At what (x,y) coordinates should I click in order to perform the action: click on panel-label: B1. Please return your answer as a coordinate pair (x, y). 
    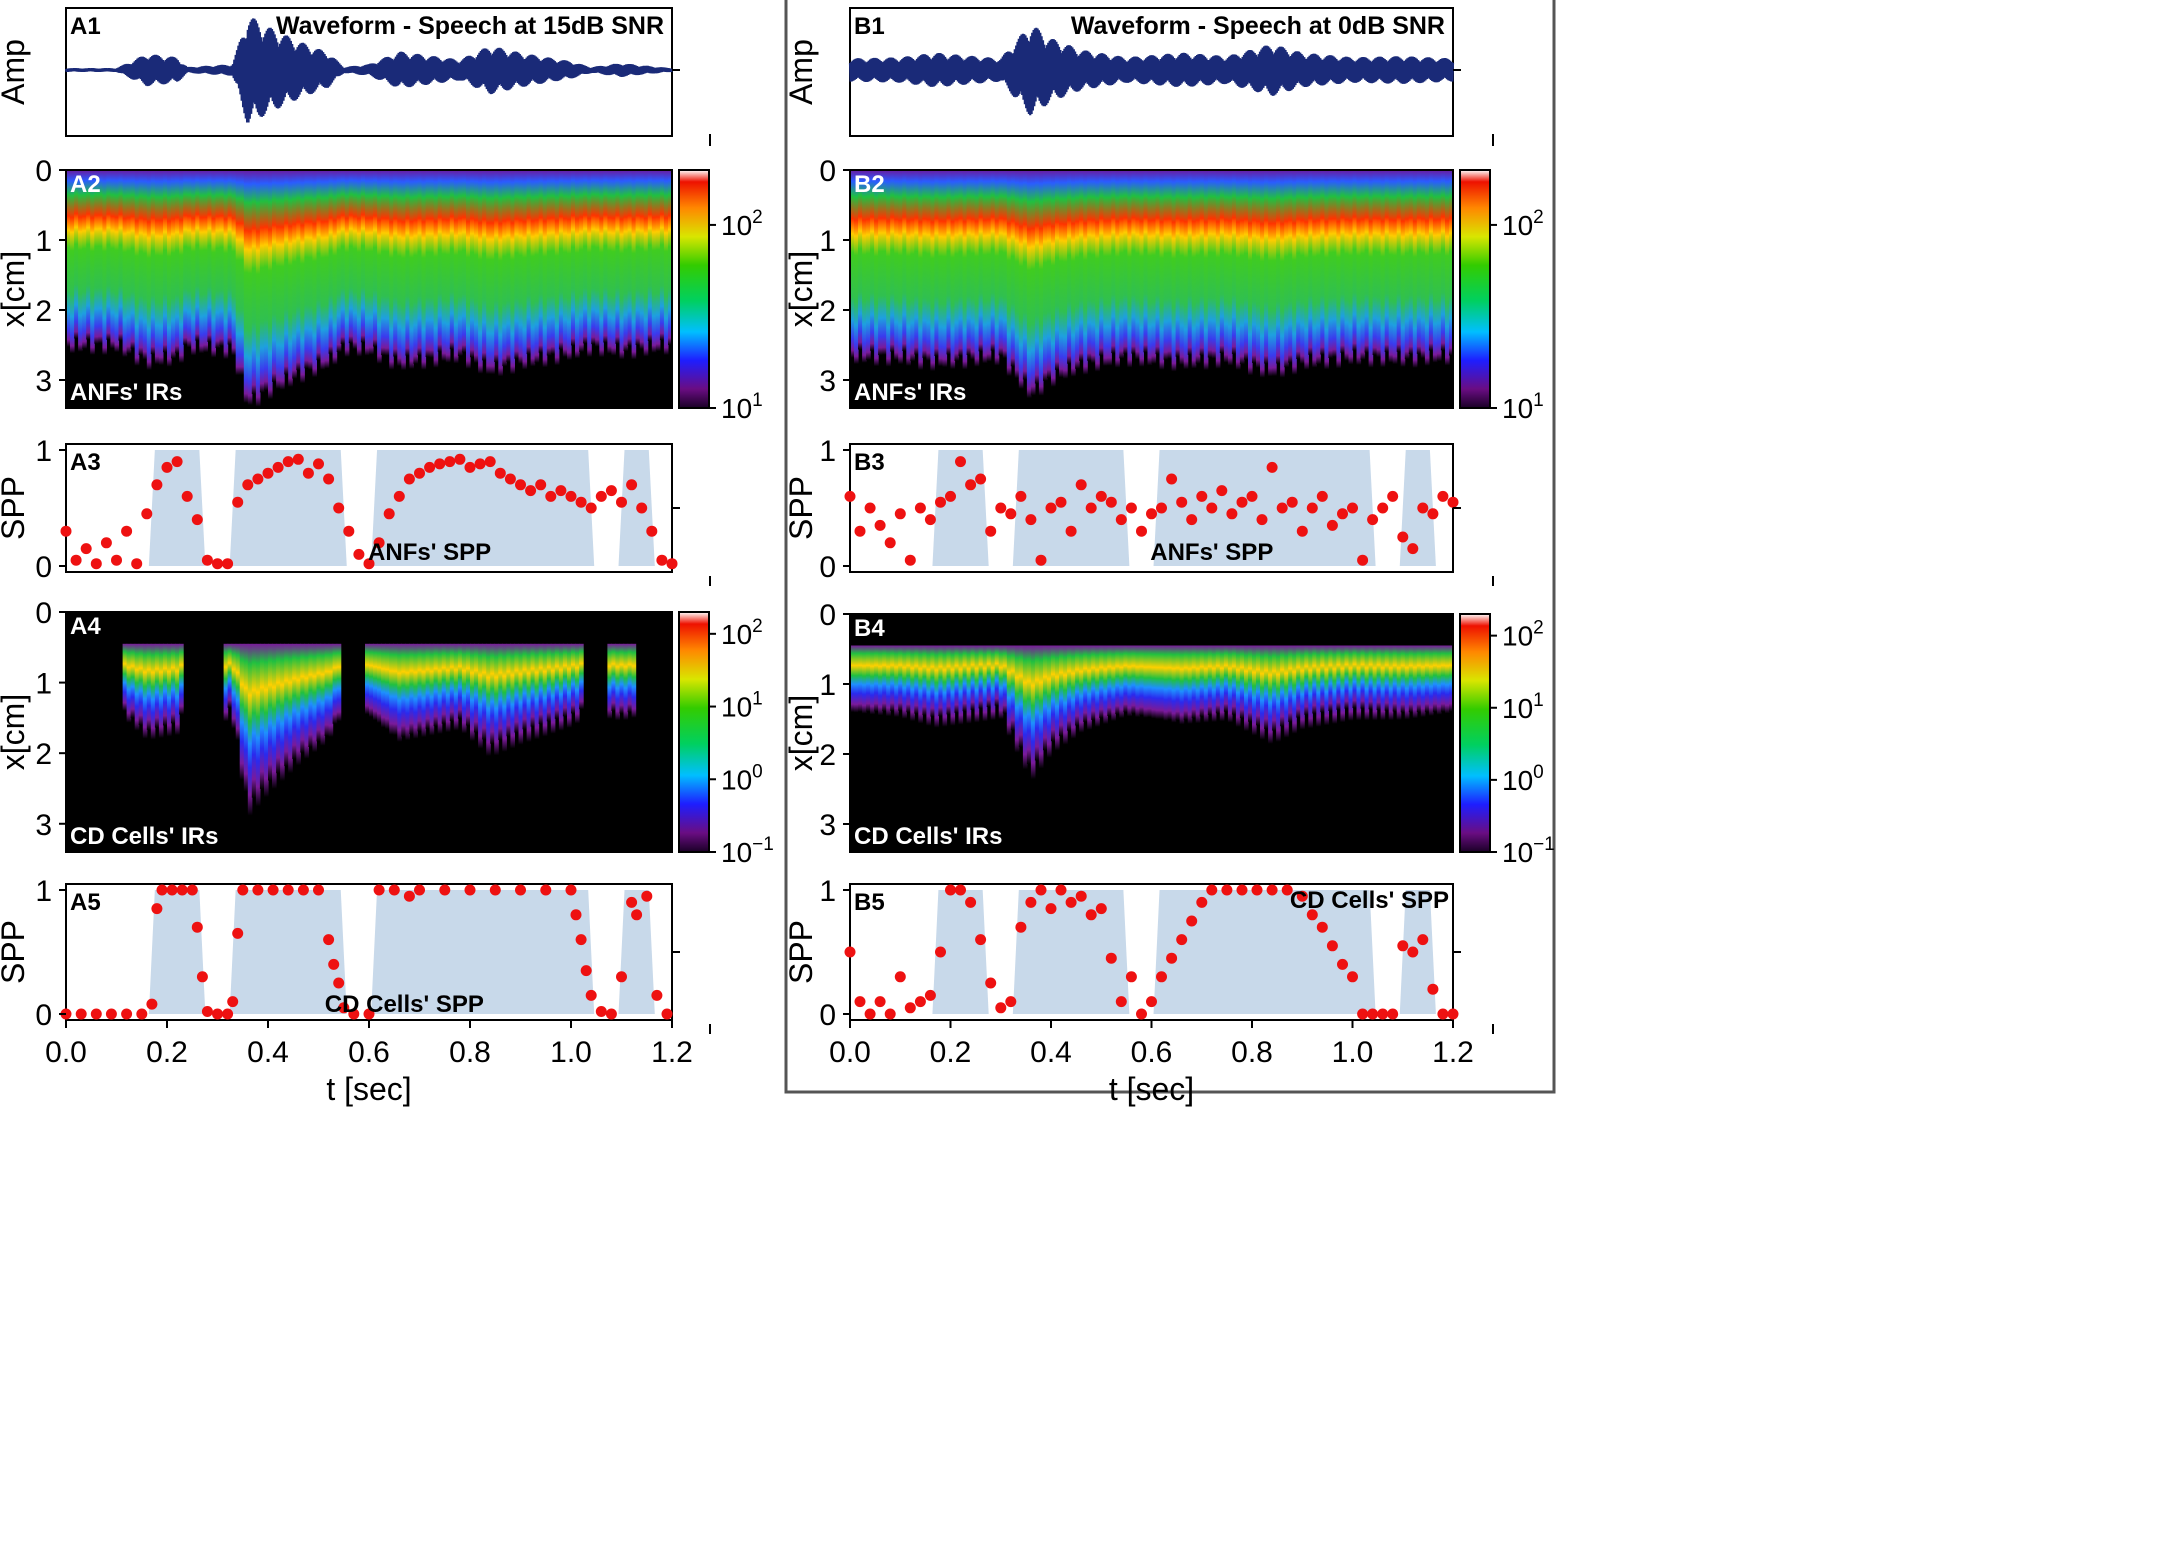
    Looking at the image, I should click on (869, 26).